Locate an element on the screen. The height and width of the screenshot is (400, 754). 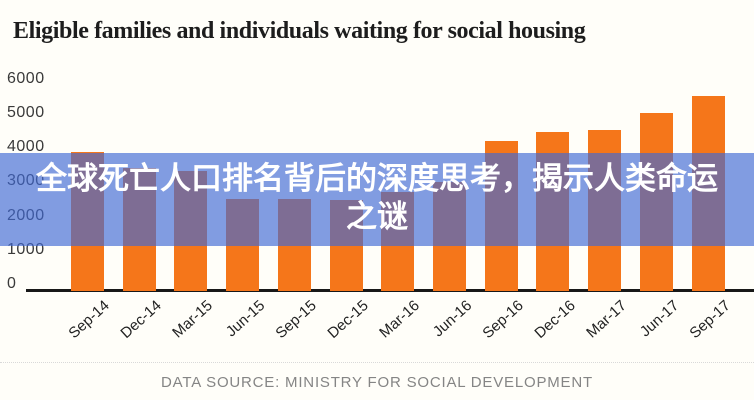
x-tick-label: Sep-17 is located at coordinates (710, 320).